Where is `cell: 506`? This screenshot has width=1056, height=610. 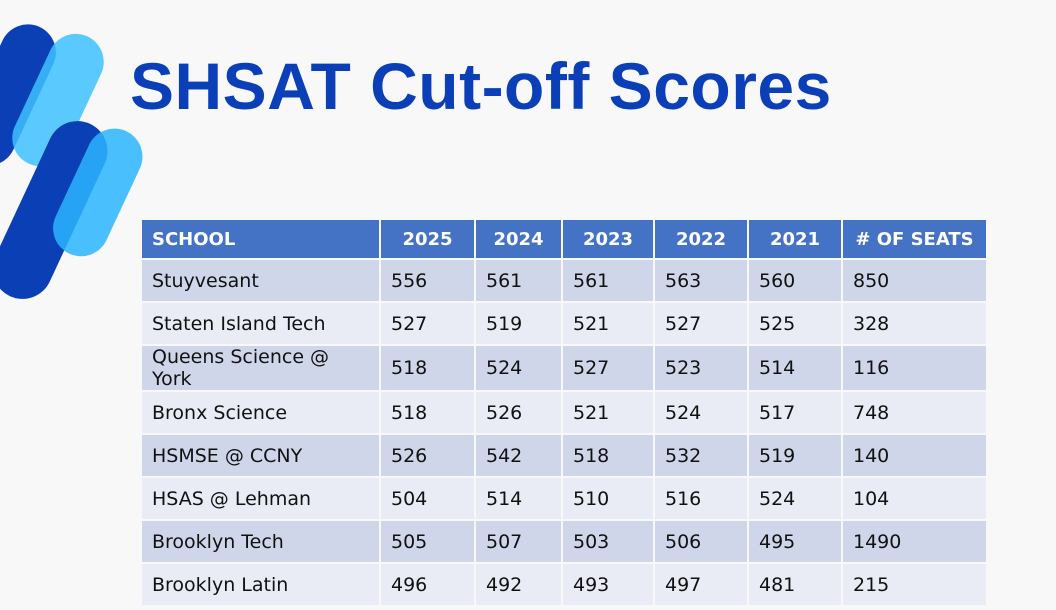
cell: 506 is located at coordinates (701, 541).